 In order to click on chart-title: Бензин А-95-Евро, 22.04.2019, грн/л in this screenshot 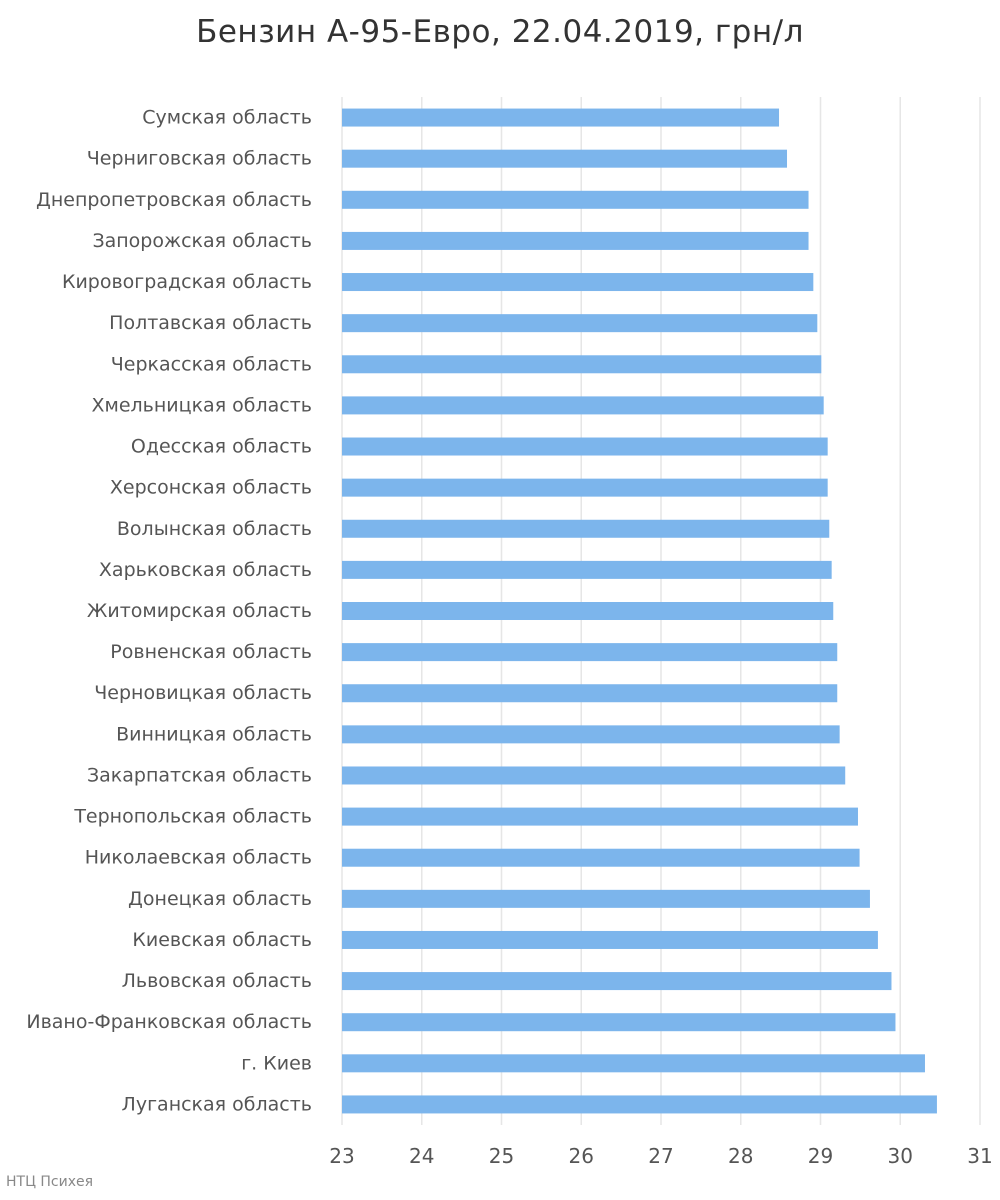, I will do `click(500, 32)`.